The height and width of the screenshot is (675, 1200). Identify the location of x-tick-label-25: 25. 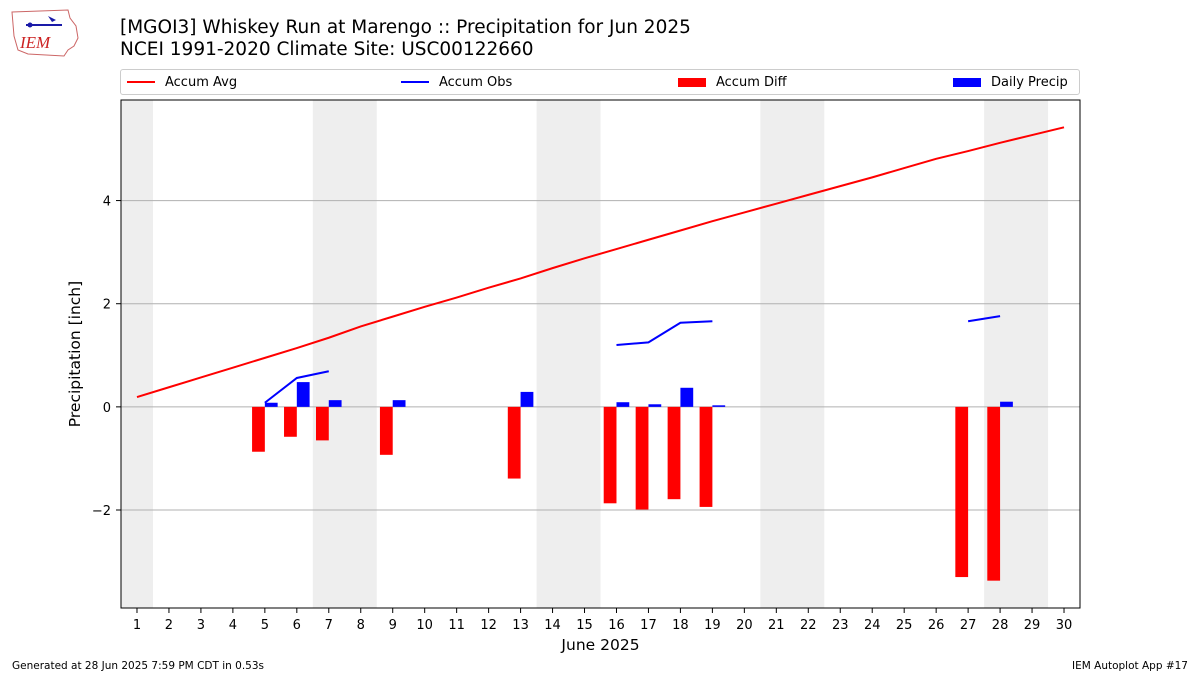
(904, 625).